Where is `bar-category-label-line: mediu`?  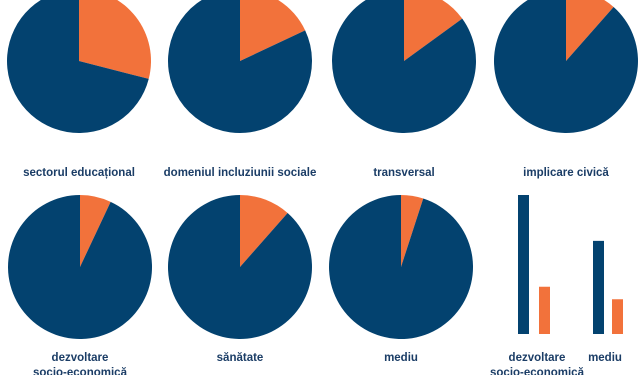 bar-category-label-line: mediu is located at coordinates (605, 358).